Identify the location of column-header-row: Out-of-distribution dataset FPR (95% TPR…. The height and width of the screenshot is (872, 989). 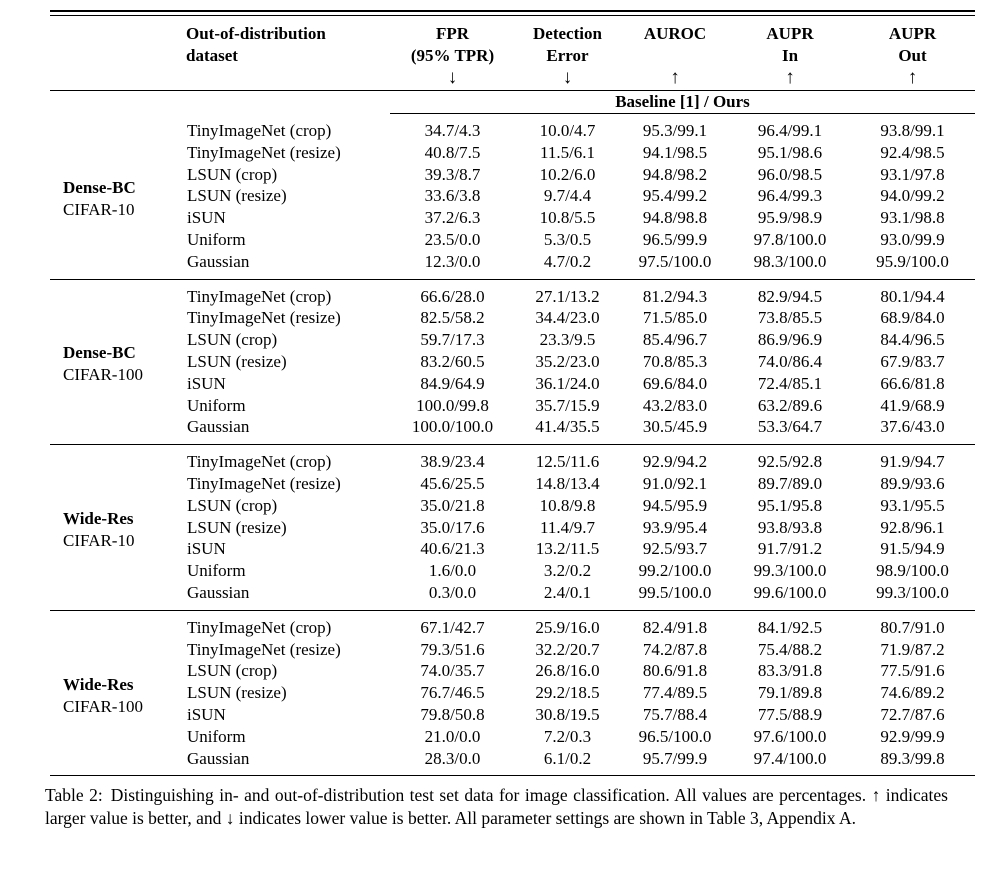
(512, 53).